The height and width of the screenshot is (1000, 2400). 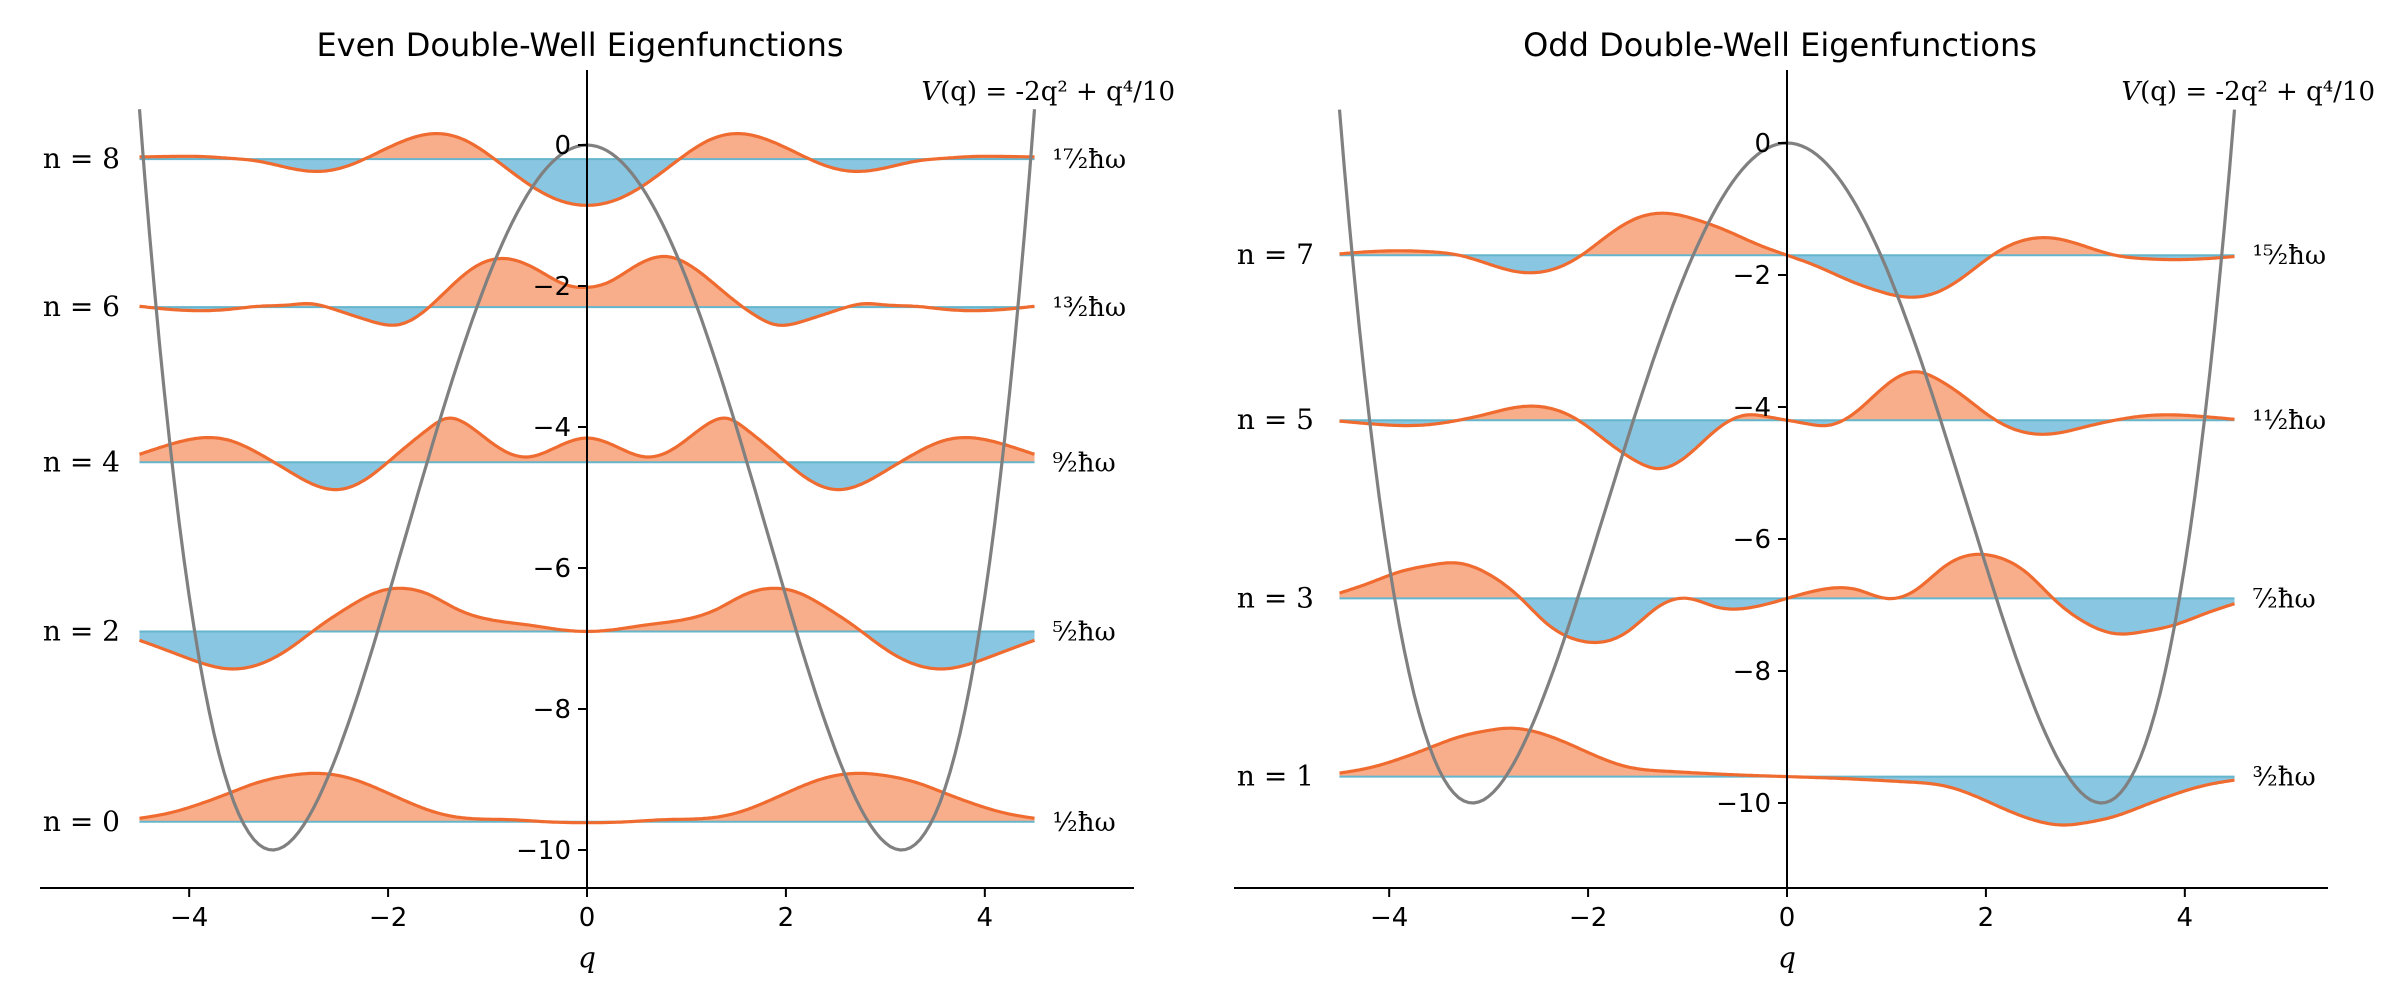 What do you see at coordinates (2248, 92) in the screenshot?
I see `odd-potential-label: V(q) = -2q² + q⁴/10` at bounding box center [2248, 92].